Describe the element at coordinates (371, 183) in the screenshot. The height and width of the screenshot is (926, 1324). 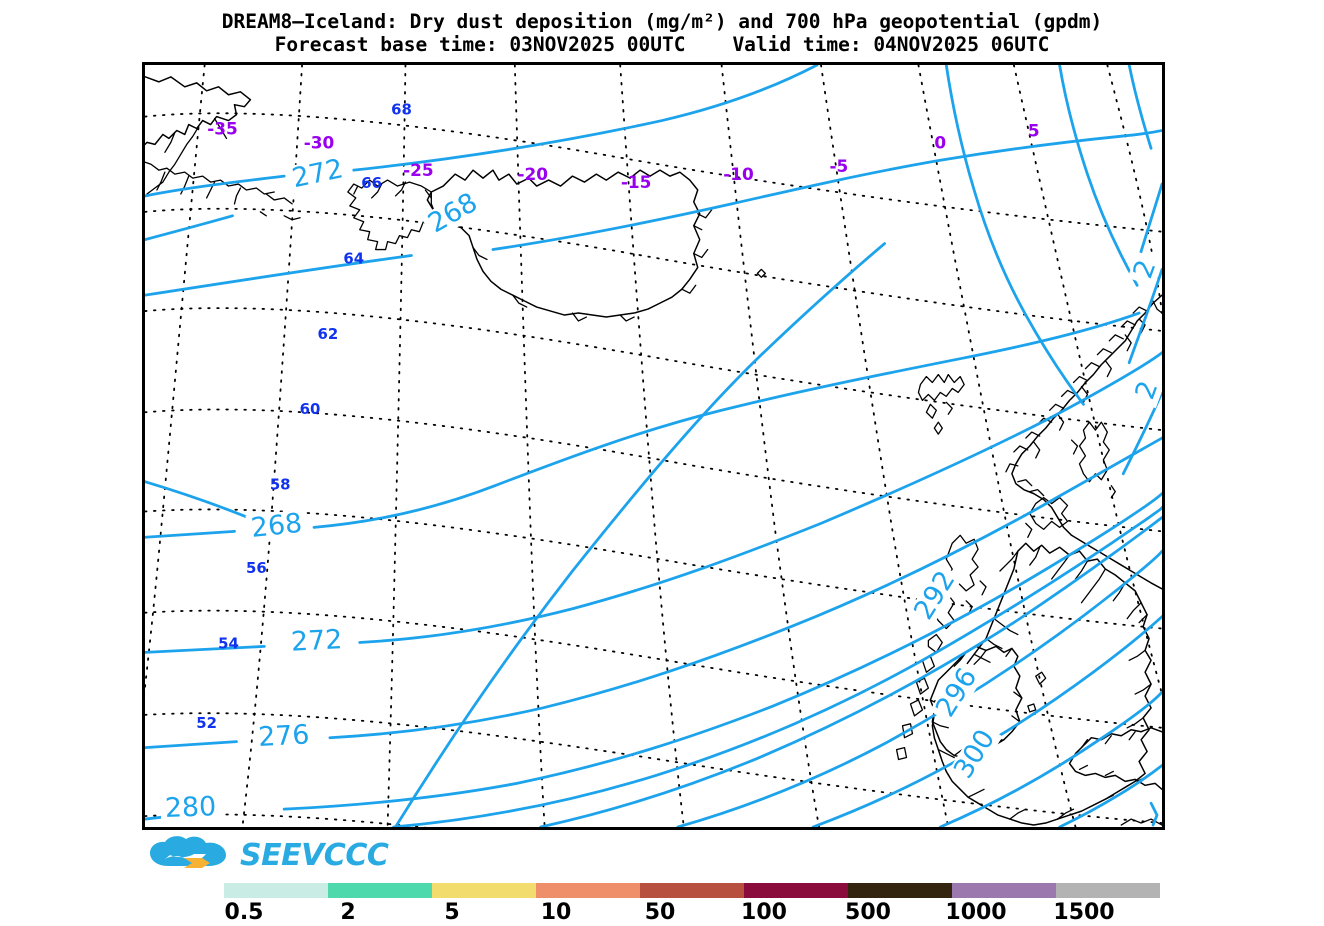
I see `lat-label: 66` at that location.